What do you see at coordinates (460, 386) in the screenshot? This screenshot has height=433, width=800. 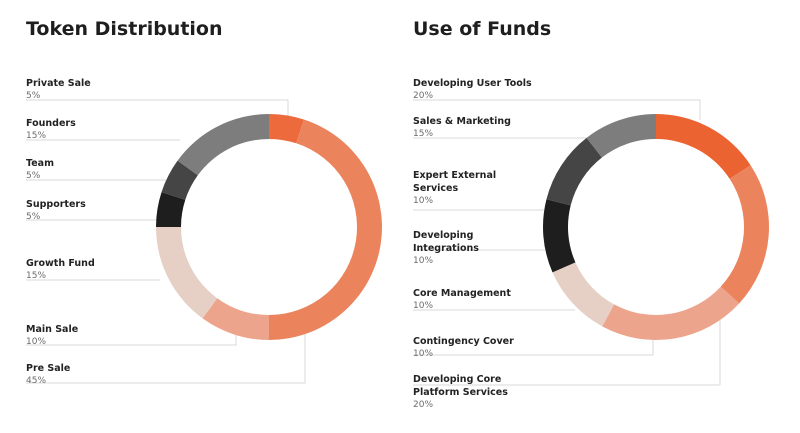 I see `legend-label: Developing Core Platform Services` at bounding box center [460, 386].